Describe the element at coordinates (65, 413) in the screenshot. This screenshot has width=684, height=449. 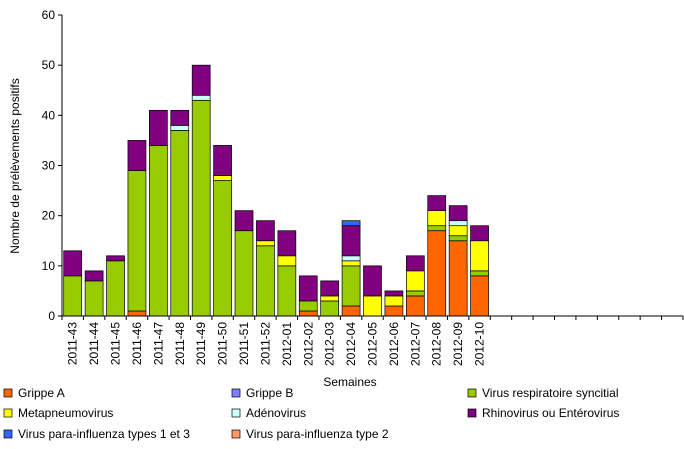
I see `legend-label: Metapneumovirus` at that location.